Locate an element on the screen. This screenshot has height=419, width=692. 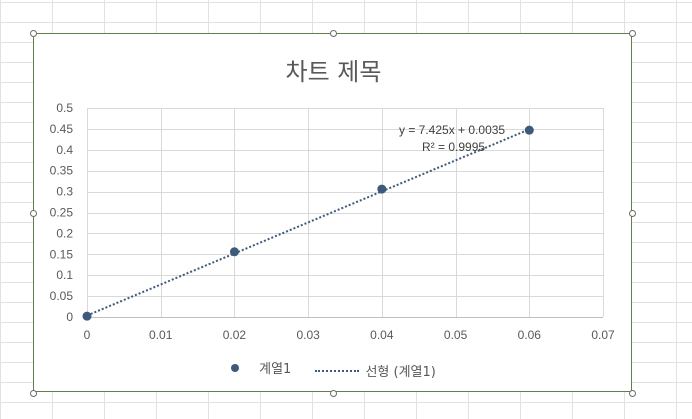
y-tick-label: 0 is located at coordinates (69, 317).